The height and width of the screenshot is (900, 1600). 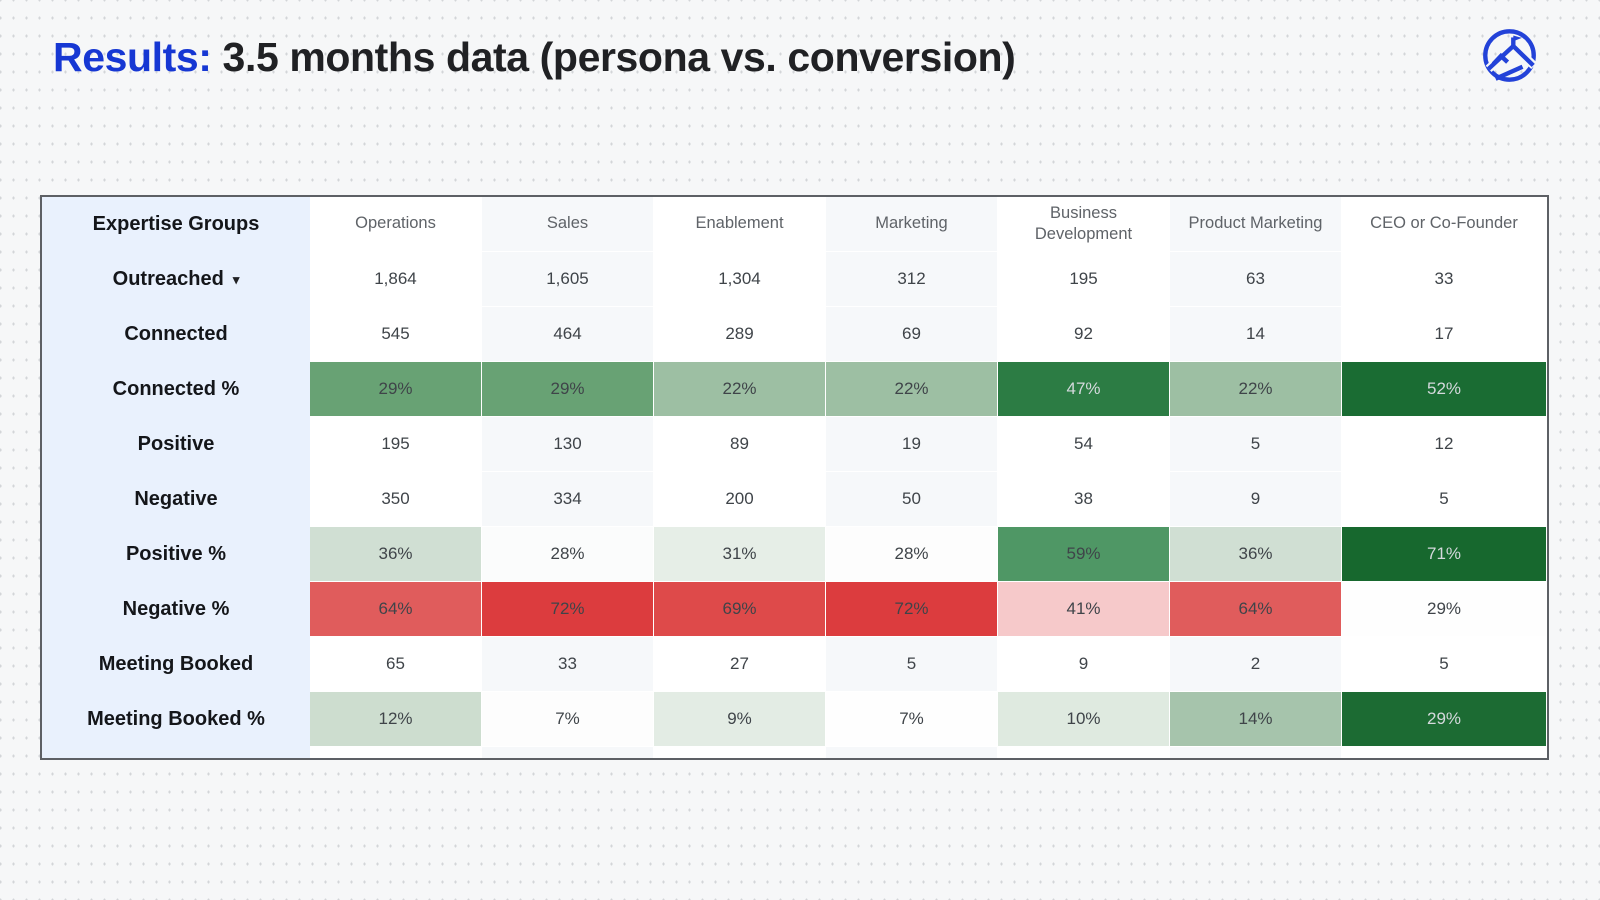 What do you see at coordinates (1256, 719) in the screenshot?
I see `table-cell: 14%` at bounding box center [1256, 719].